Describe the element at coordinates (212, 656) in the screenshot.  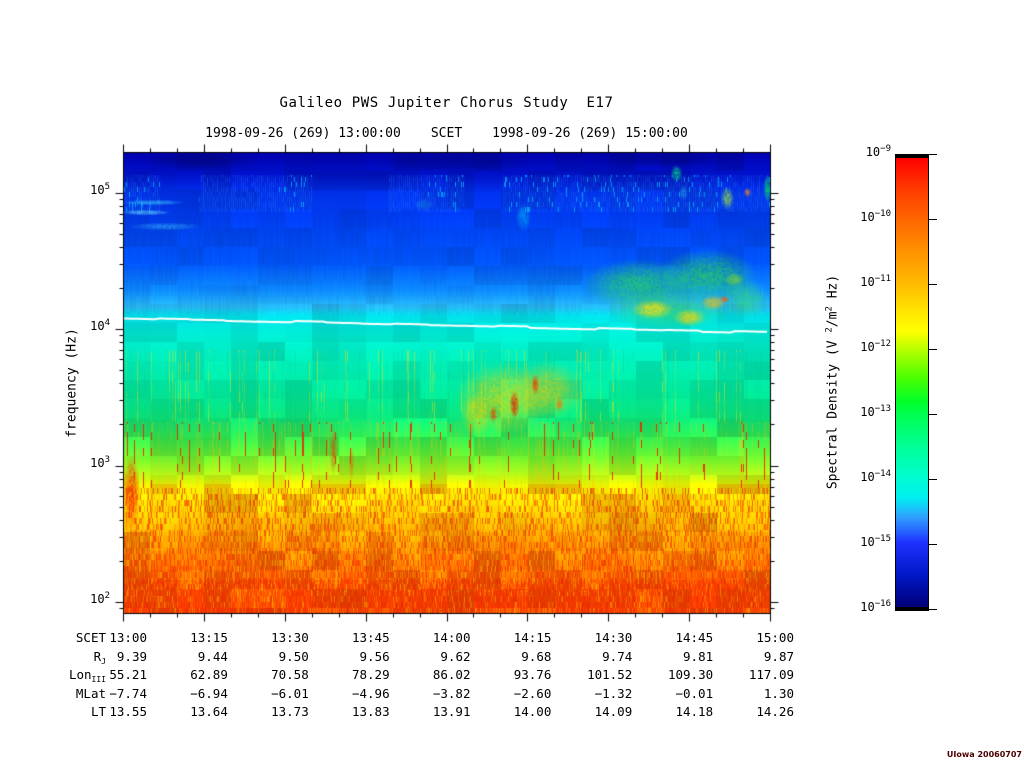
I see `ephemeris-cell: 9.44` at that location.